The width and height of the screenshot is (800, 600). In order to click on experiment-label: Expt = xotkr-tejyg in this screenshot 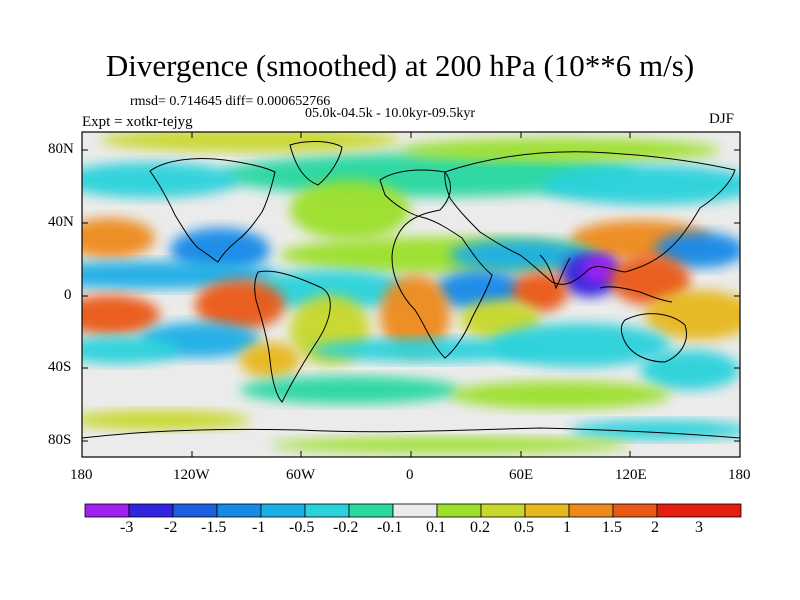, I will do `click(137, 122)`.